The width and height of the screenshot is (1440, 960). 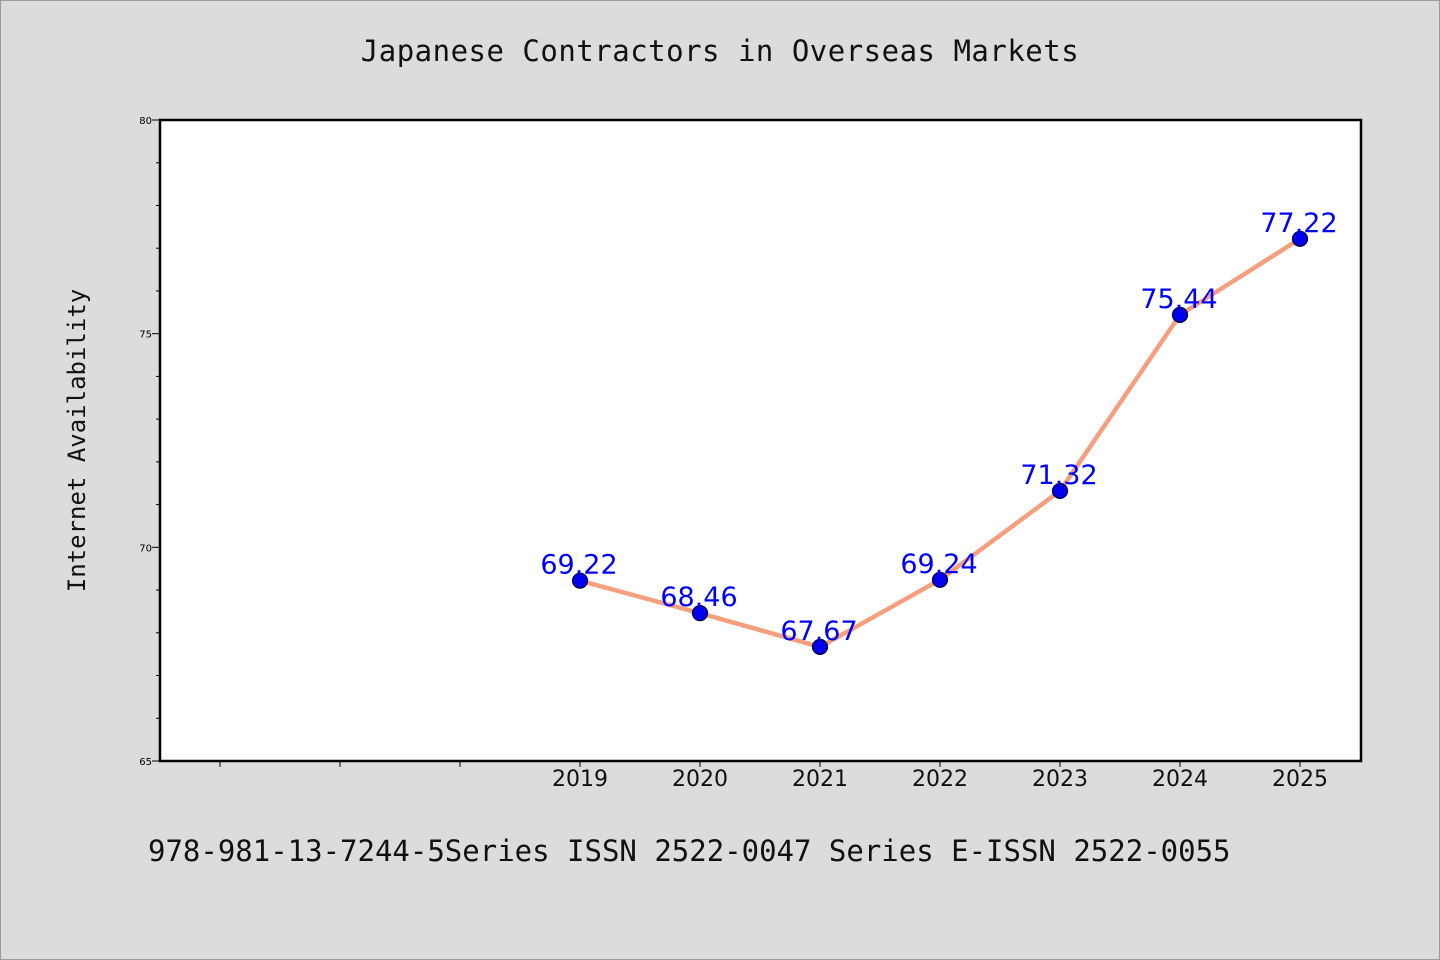 What do you see at coordinates (820, 779) in the screenshot?
I see `x-tick-label: 2021` at bounding box center [820, 779].